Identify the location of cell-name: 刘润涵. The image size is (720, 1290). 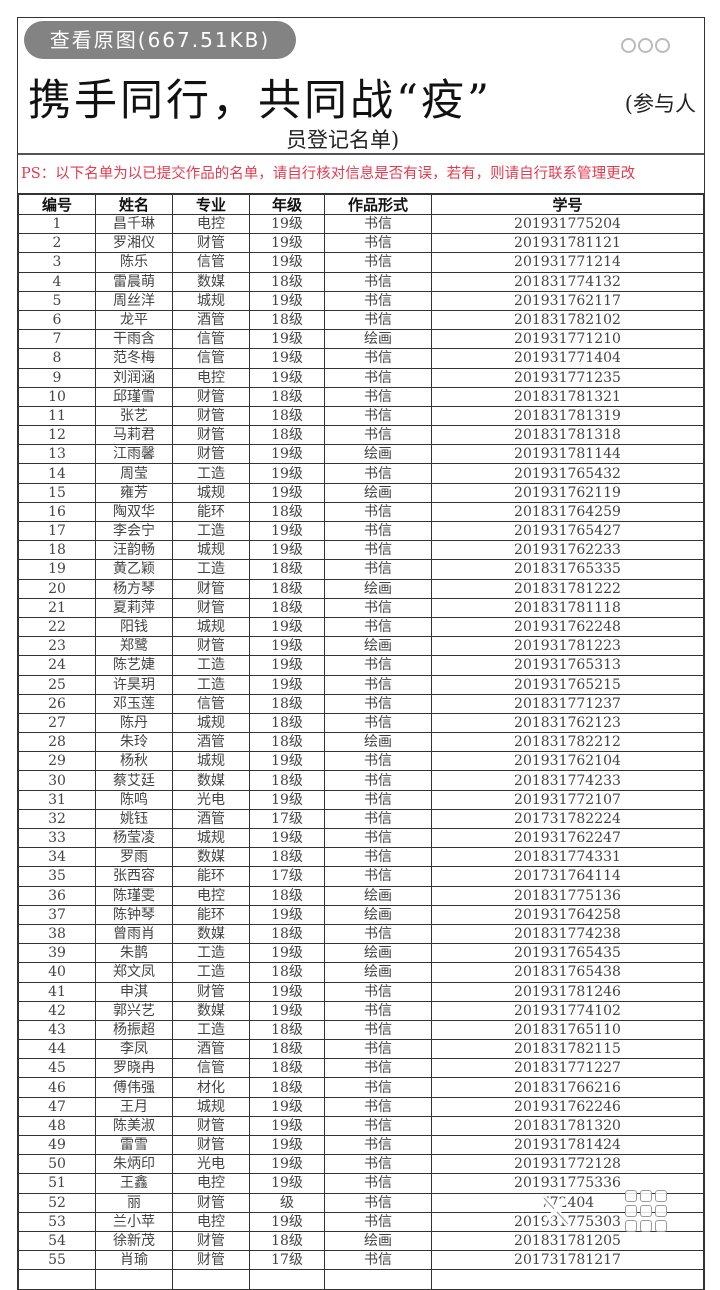
(134, 377).